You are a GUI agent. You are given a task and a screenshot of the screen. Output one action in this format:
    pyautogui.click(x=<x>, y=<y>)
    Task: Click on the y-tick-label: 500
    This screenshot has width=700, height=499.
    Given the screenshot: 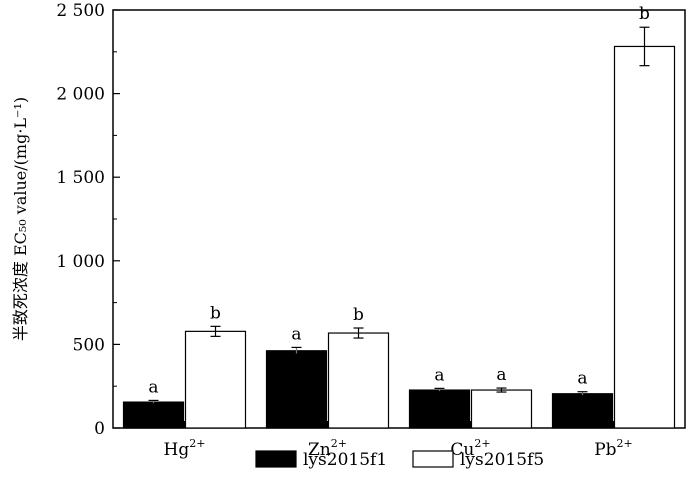 What is the action you would take?
    pyautogui.click(x=89, y=345)
    